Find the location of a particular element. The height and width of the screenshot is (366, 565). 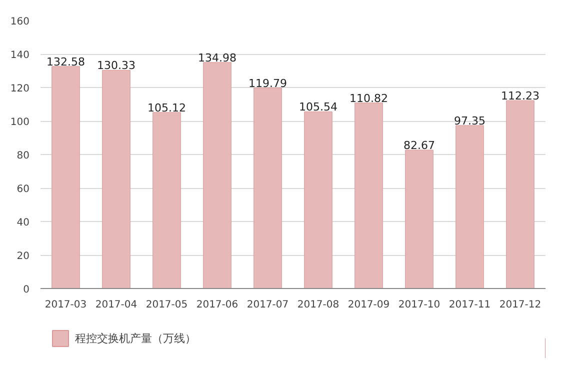

x-tick-label: 2017-08 is located at coordinates (318, 305).